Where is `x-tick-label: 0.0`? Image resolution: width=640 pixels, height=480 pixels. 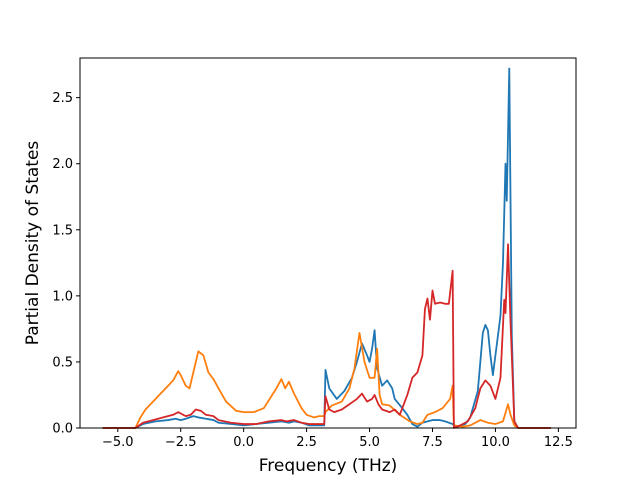
x-tick-label: 0.0 is located at coordinates (243, 442).